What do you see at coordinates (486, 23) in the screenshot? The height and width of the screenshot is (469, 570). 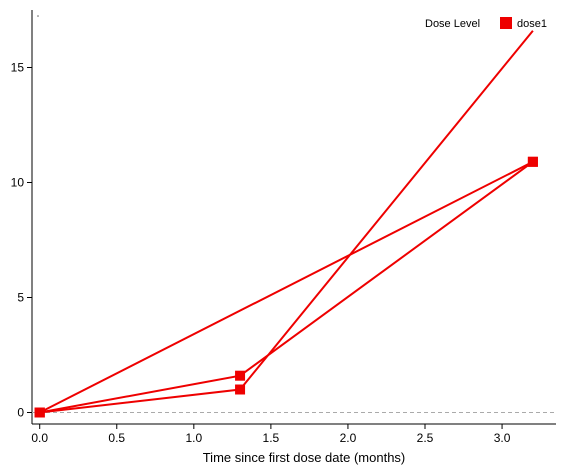 I see `legend: Dose Level dose1` at bounding box center [486, 23].